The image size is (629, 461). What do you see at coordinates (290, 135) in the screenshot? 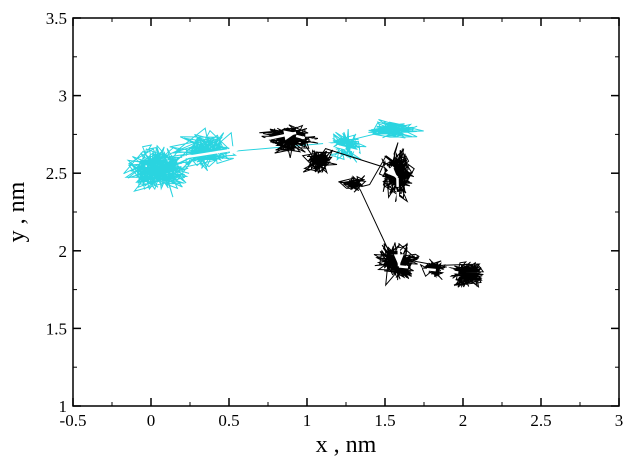
I see `arrow-2-head` at bounding box center [290, 135].